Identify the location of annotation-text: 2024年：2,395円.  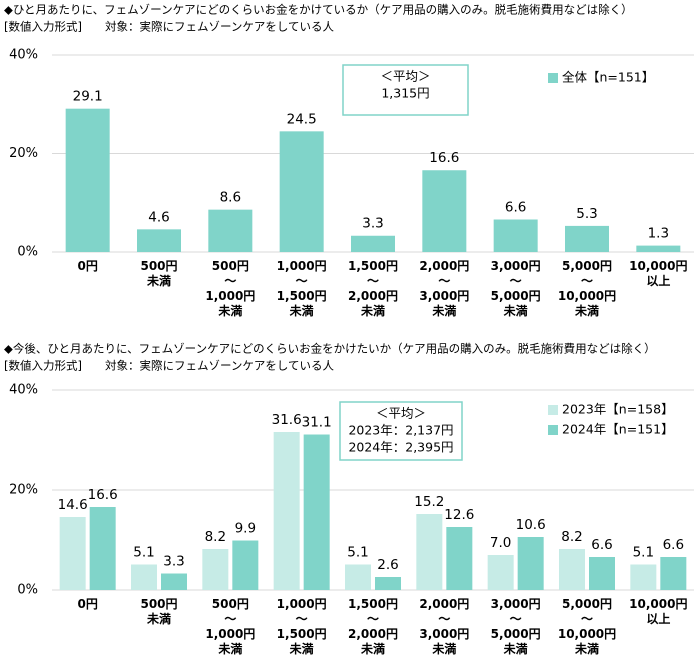
(400, 447).